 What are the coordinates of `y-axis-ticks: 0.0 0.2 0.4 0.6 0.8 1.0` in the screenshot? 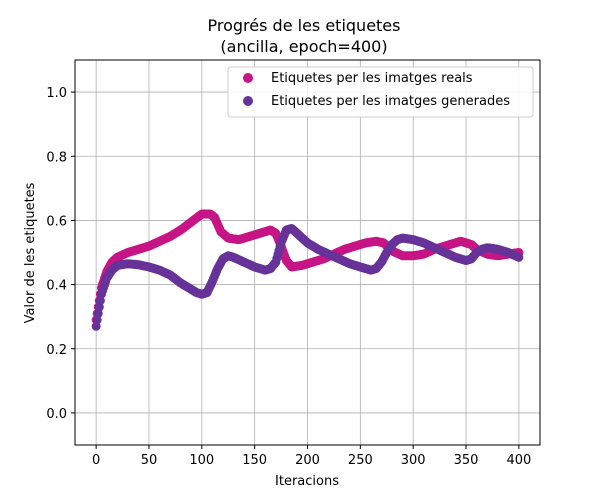 It's located at (60, 254).